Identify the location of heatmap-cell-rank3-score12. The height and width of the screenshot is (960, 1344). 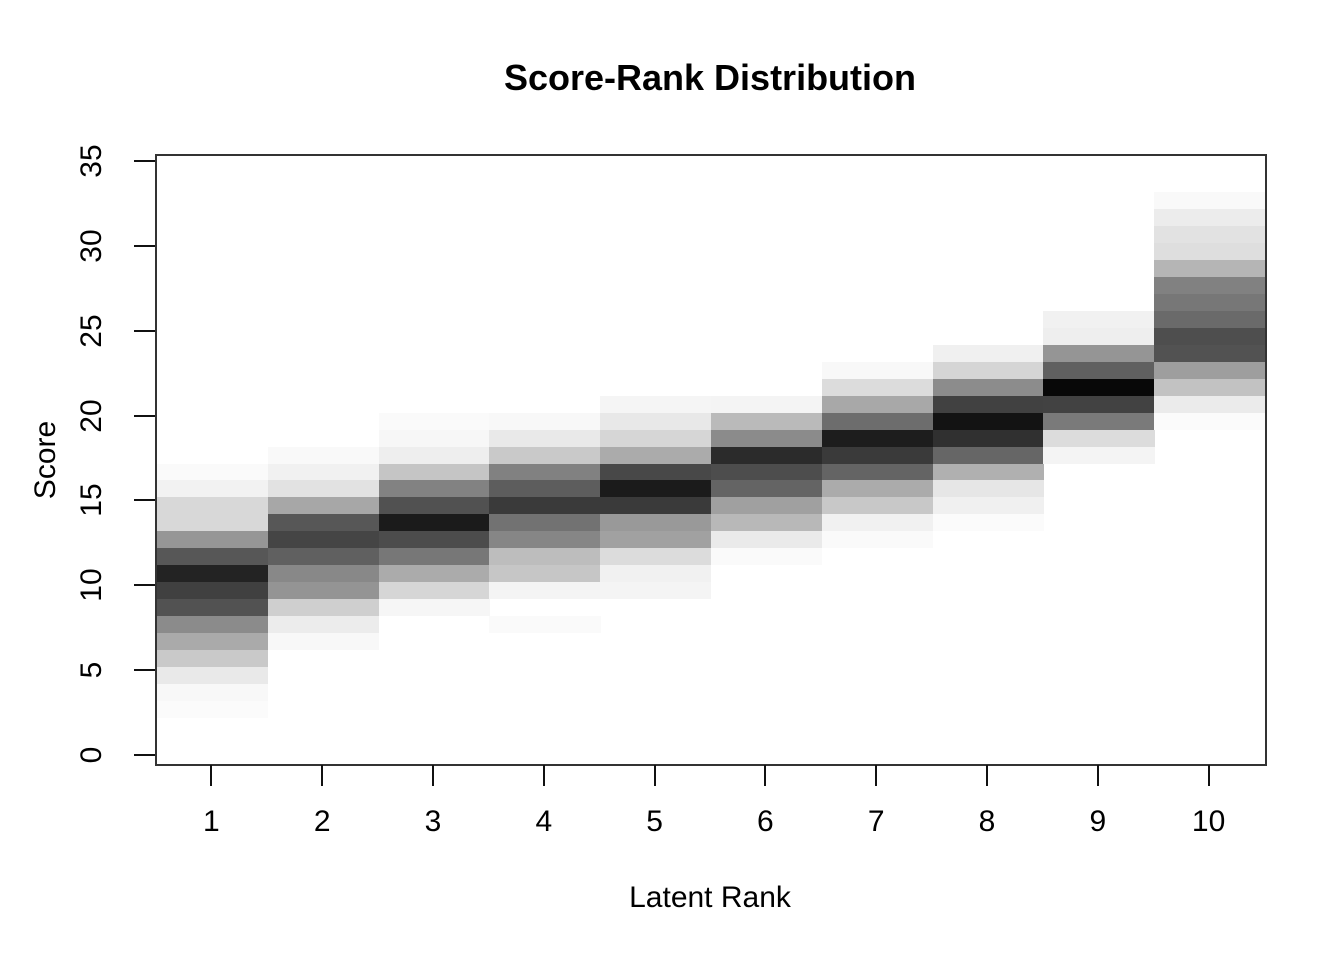
(434, 557).